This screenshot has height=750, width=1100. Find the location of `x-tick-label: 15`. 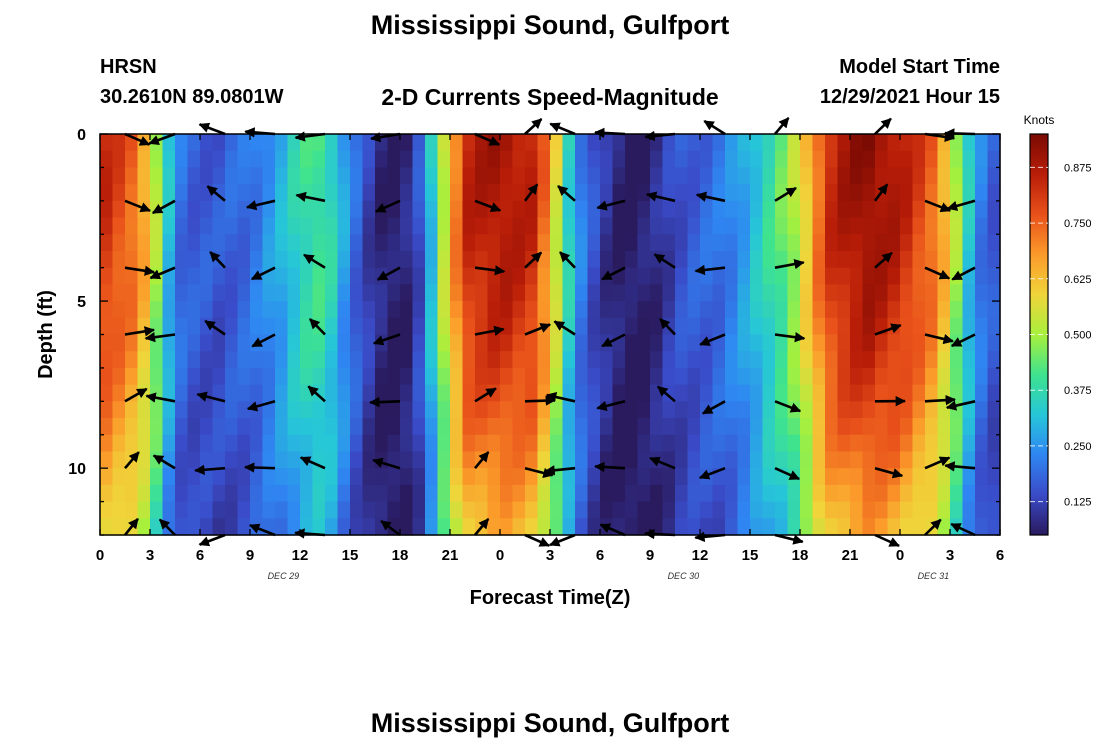

x-tick-label: 15 is located at coordinates (350, 555).